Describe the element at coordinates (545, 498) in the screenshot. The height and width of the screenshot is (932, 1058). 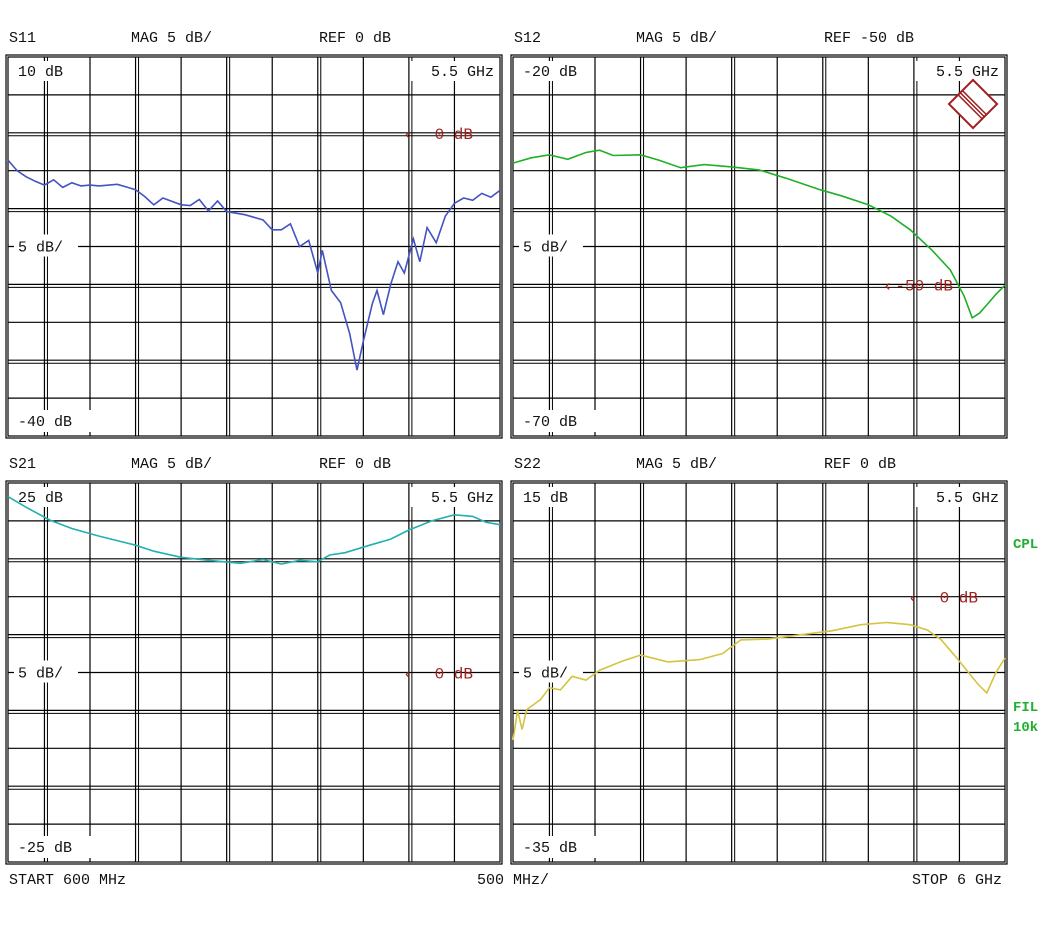
I see `top-scale-label: 15 dB` at that location.